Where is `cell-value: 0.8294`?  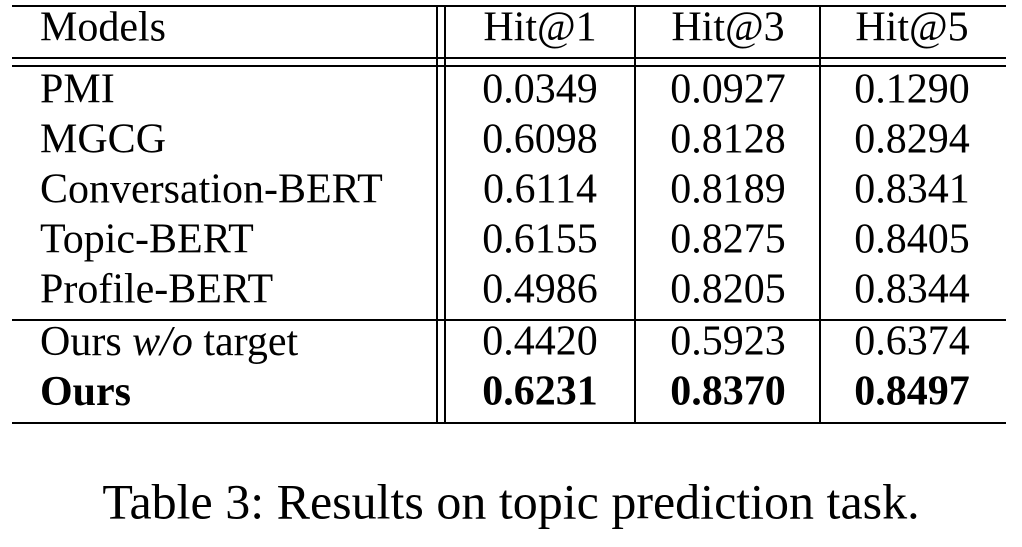 cell-value: 0.8294 is located at coordinates (912, 140).